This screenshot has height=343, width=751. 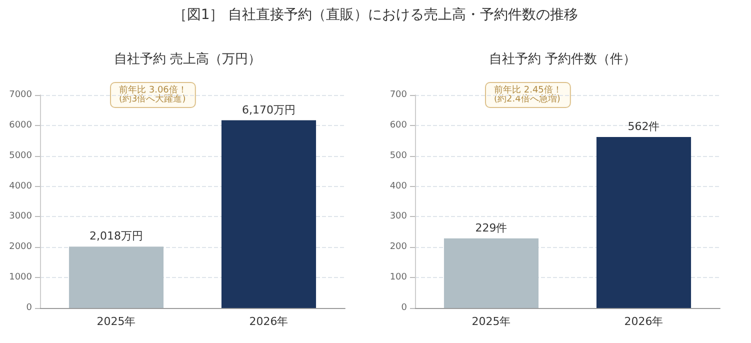 I want to click on y-tick-label: 400, so click(x=399, y=186).